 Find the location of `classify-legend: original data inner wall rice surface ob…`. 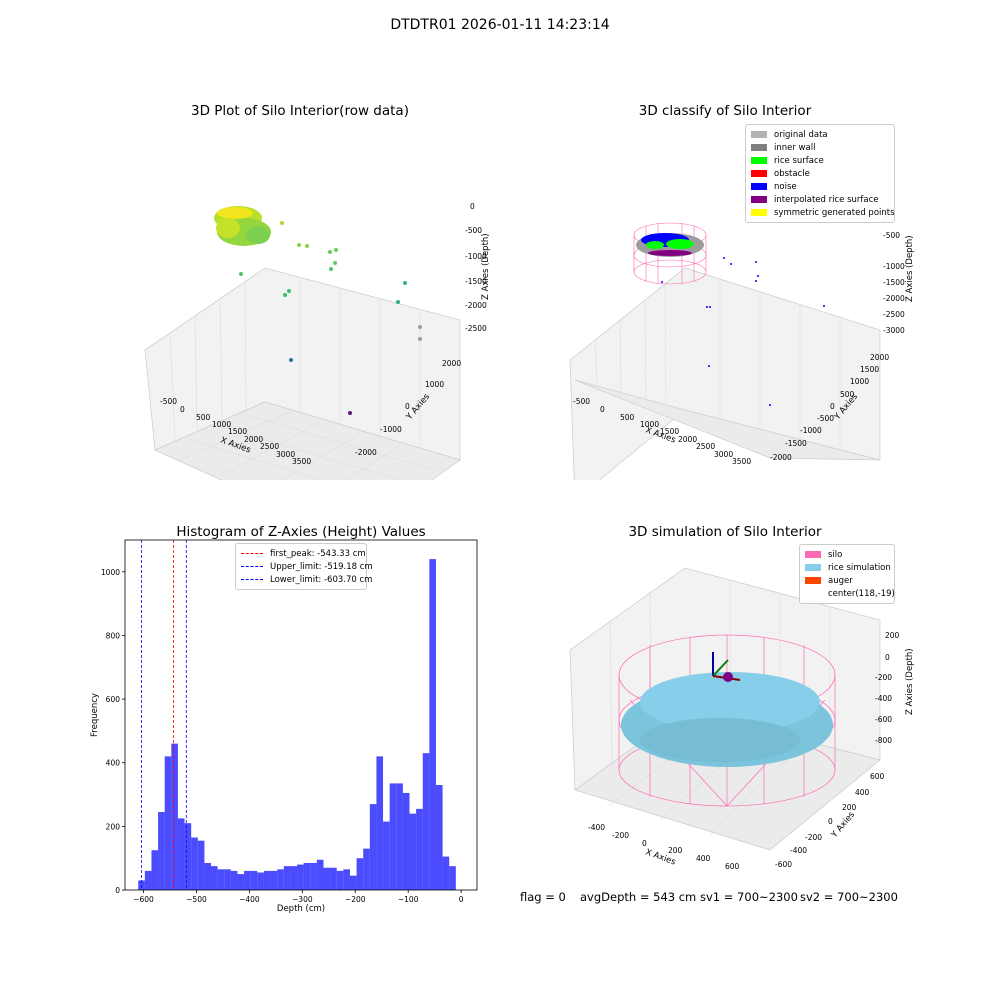

classify-legend: original data inner wall rice surface ob… is located at coordinates (820, 173).